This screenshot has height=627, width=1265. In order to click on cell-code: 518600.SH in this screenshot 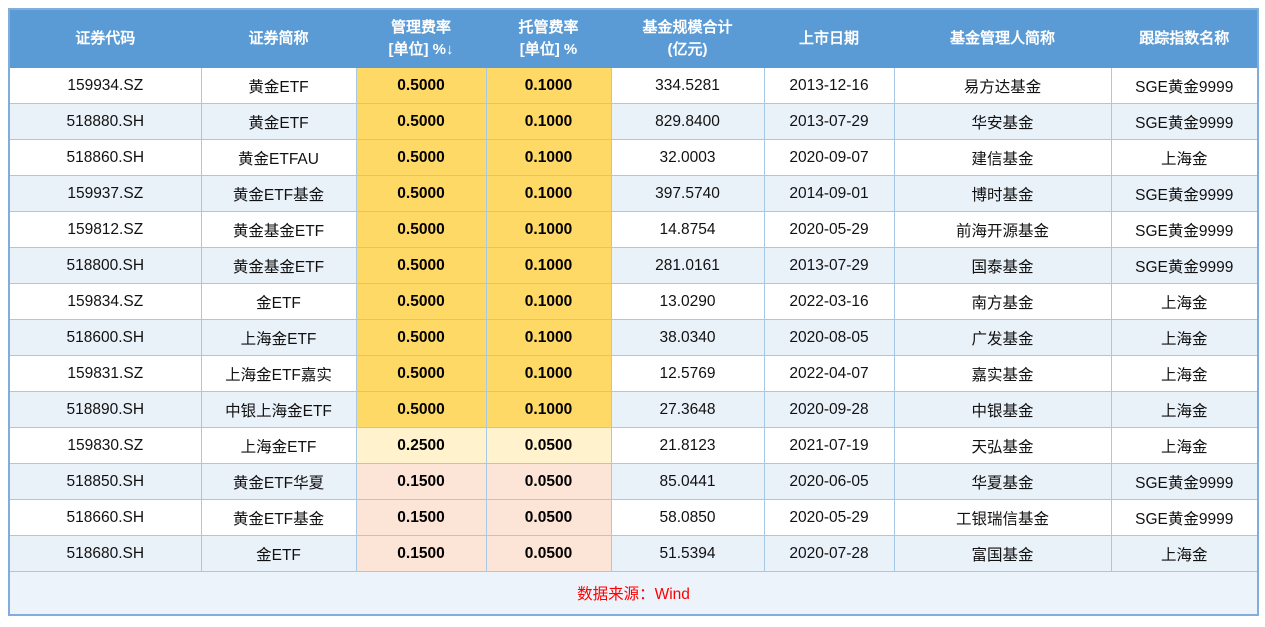, I will do `click(105, 337)`.